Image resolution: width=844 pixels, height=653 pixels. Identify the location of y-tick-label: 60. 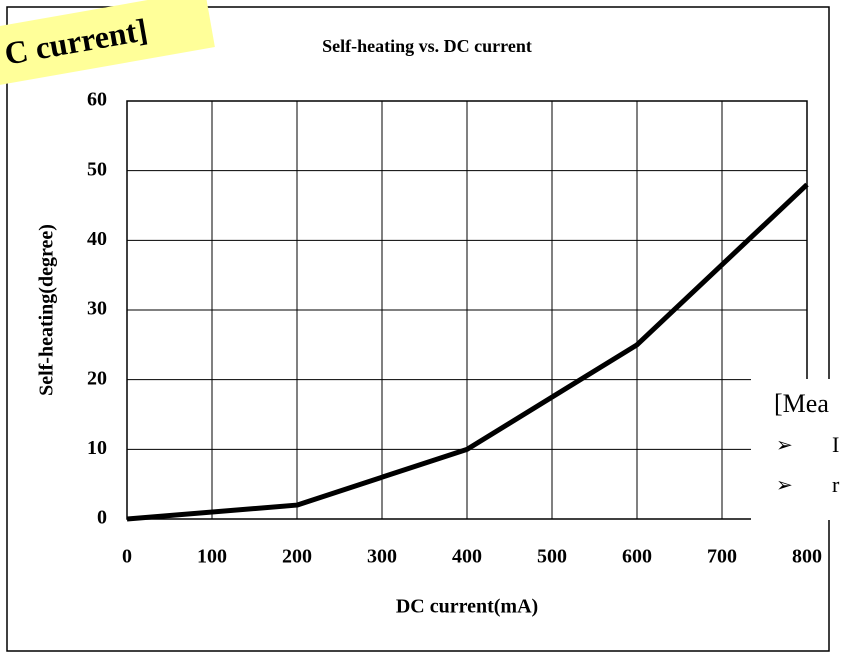
(97, 100).